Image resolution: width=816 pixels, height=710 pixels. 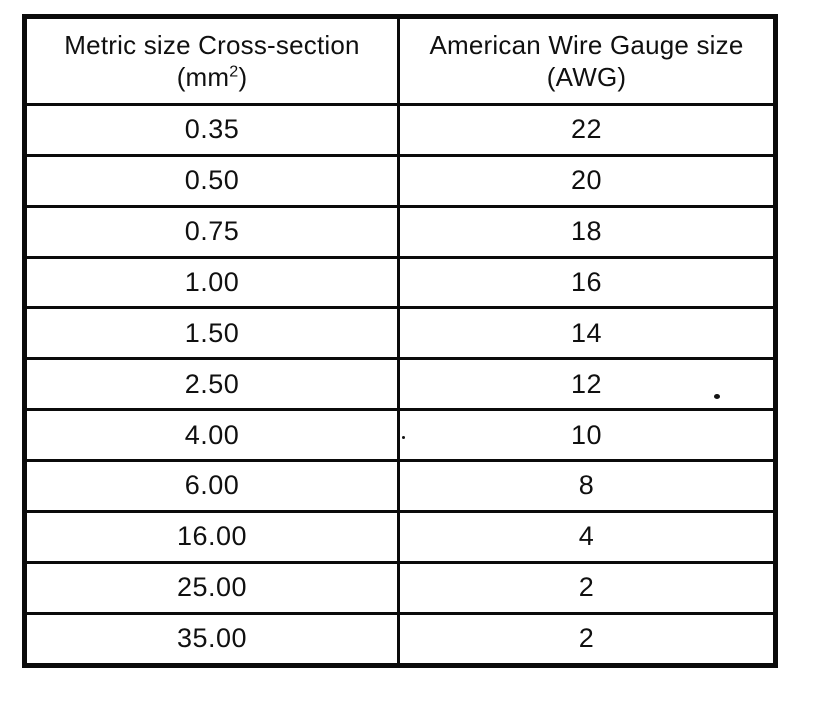 What do you see at coordinates (211, 130) in the screenshot?
I see `metric-cell: 0.35` at bounding box center [211, 130].